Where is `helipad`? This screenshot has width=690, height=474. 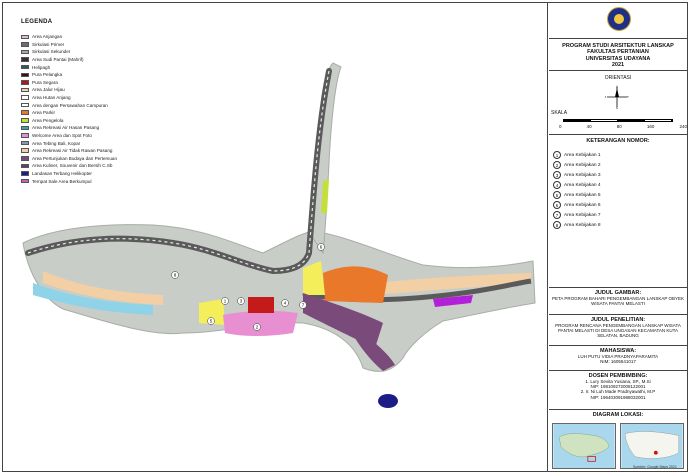 helipad is located at coordinates (388, 401).